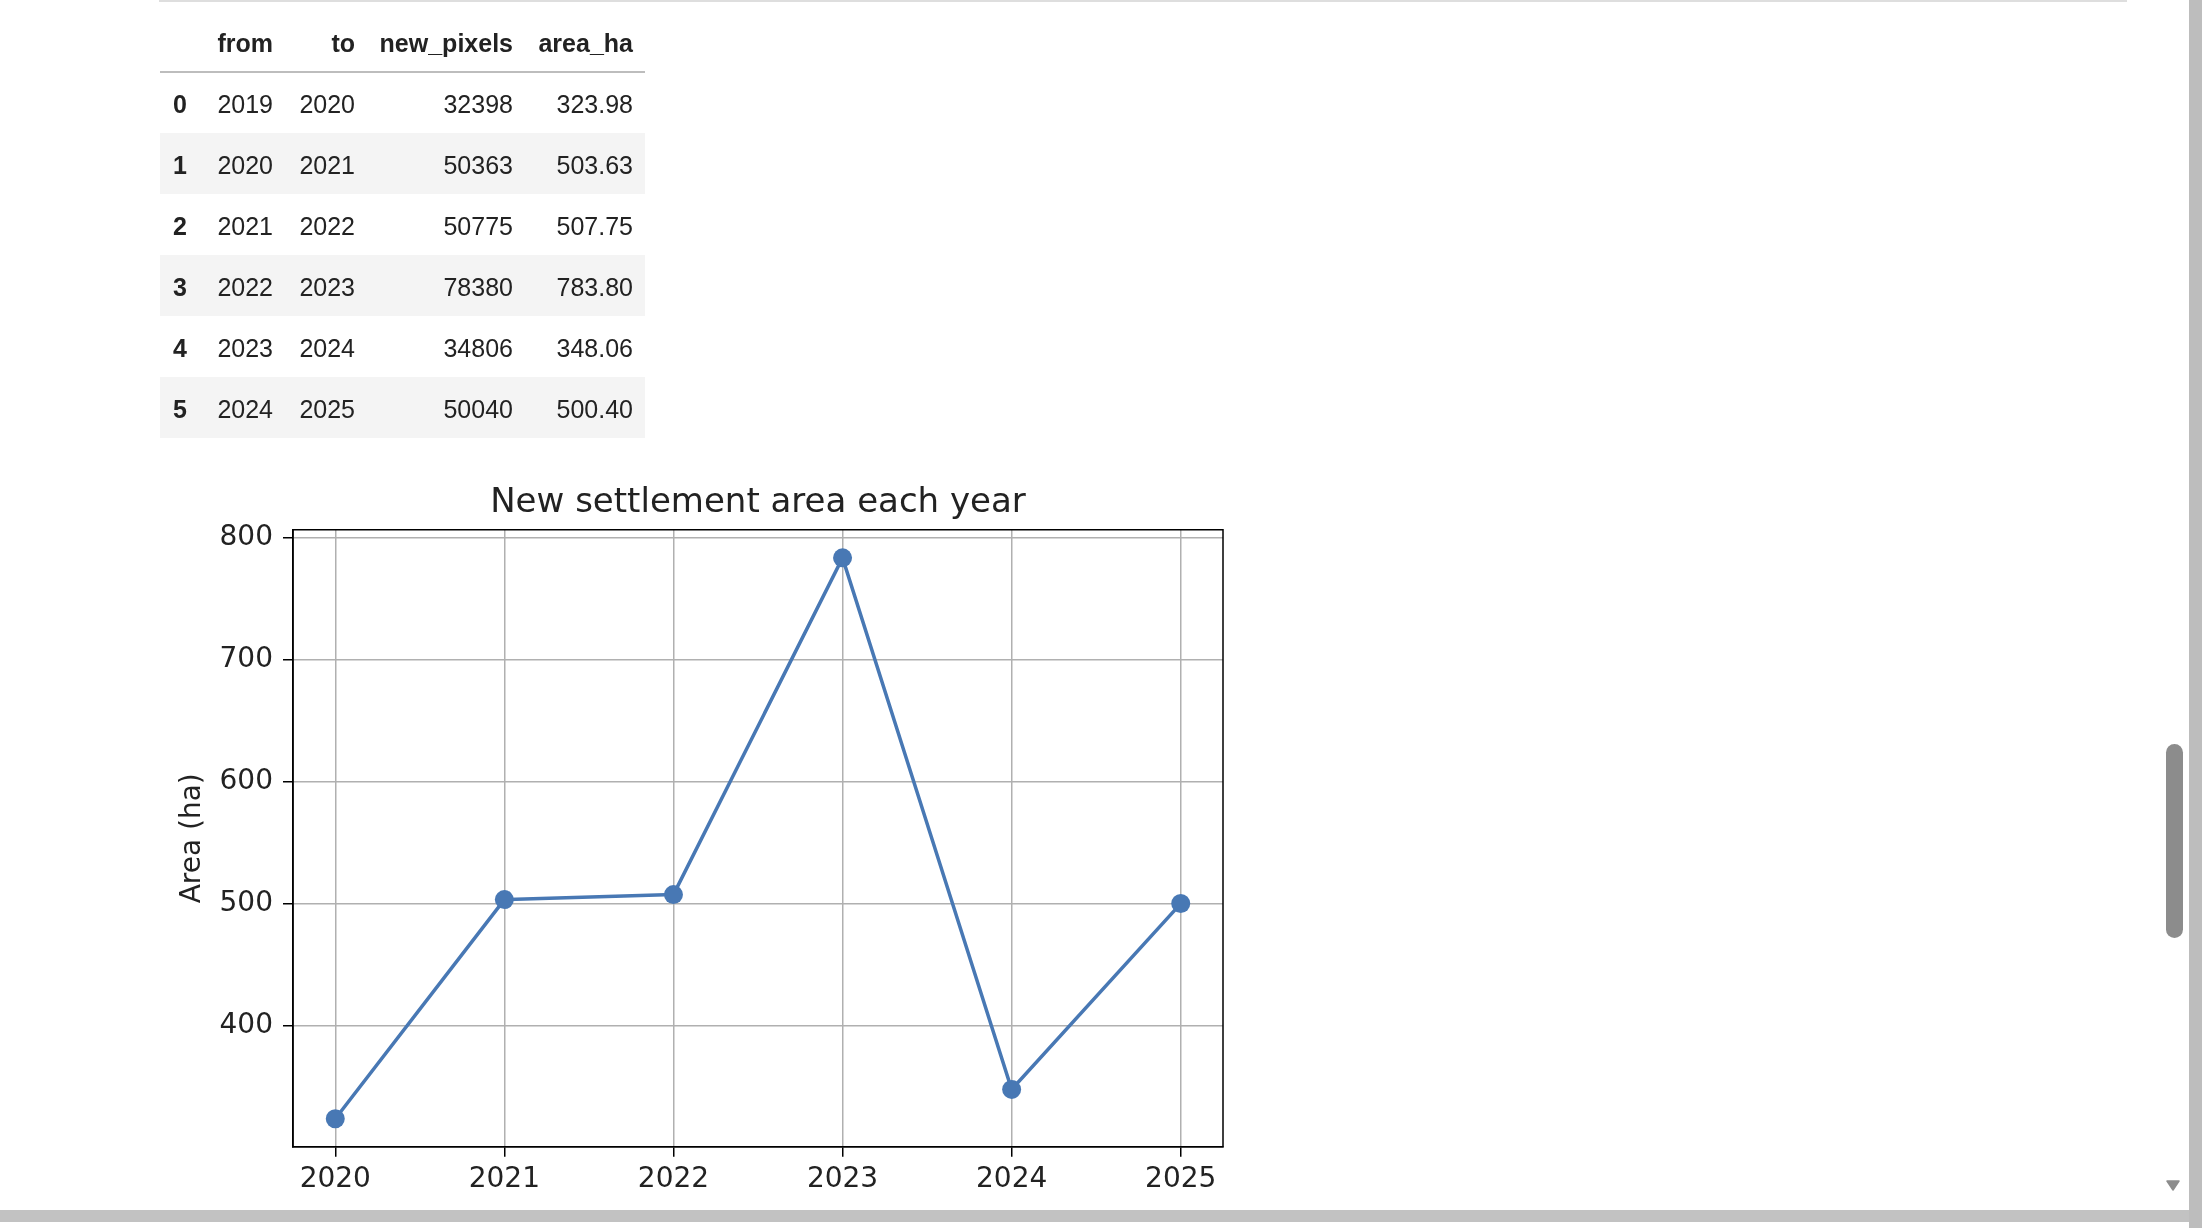 This screenshot has height=1228, width=2202. I want to click on data-label: 500.40, so click(594, 409).